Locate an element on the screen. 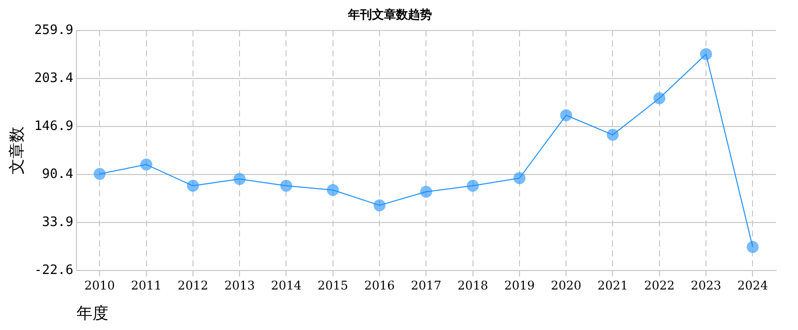 This screenshot has height=330, width=798. x-tick-label: 2017 is located at coordinates (426, 285).